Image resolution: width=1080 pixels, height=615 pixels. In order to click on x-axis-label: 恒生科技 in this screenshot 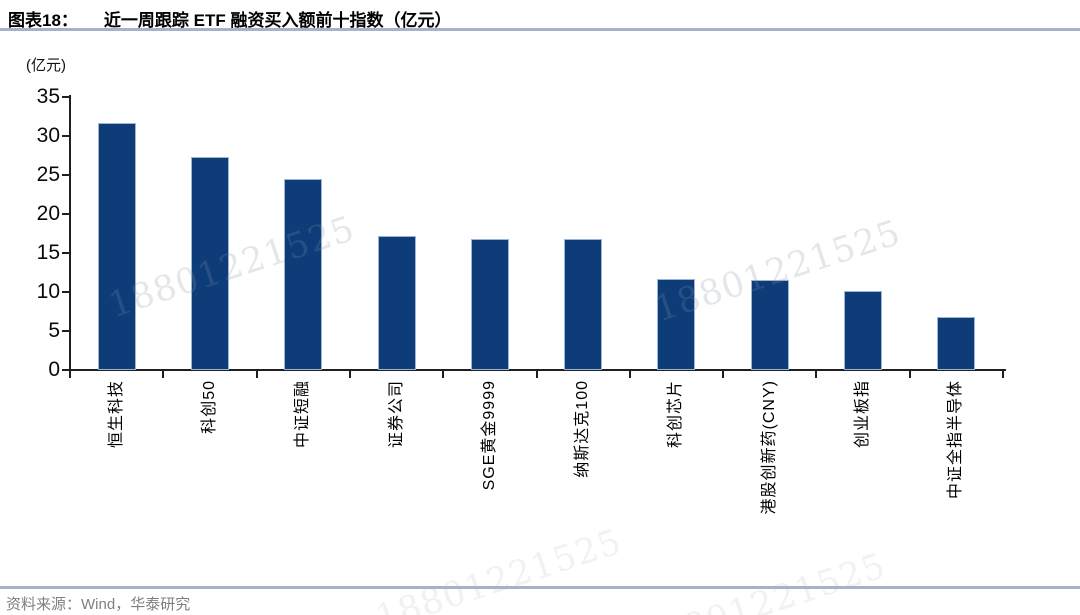, I will do `click(117, 467)`.